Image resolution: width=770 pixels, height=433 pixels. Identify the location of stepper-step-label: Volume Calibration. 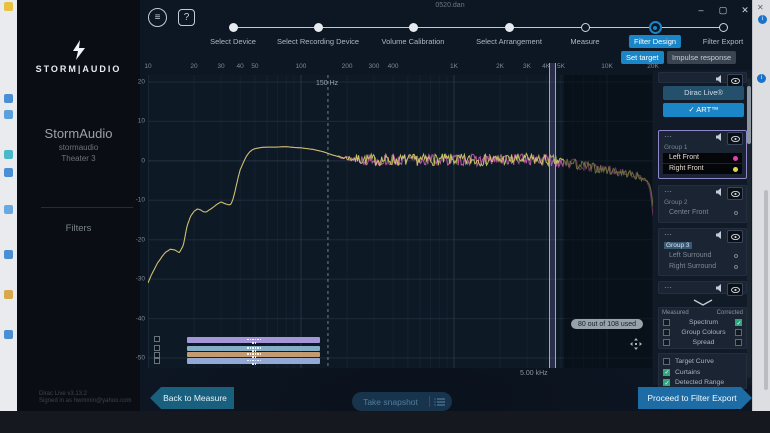
(413, 41).